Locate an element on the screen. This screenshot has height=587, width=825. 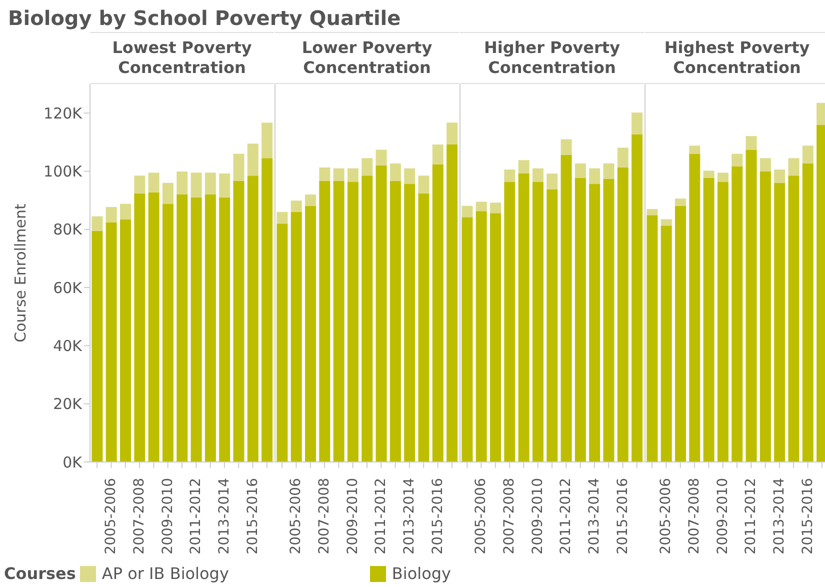
y-tick-label: 60K is located at coordinates (68, 287).